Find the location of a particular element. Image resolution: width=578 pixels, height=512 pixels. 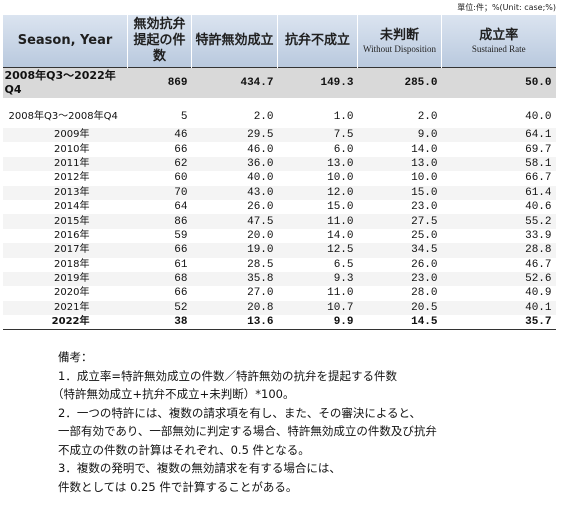

cell: 59 is located at coordinates (181, 235).